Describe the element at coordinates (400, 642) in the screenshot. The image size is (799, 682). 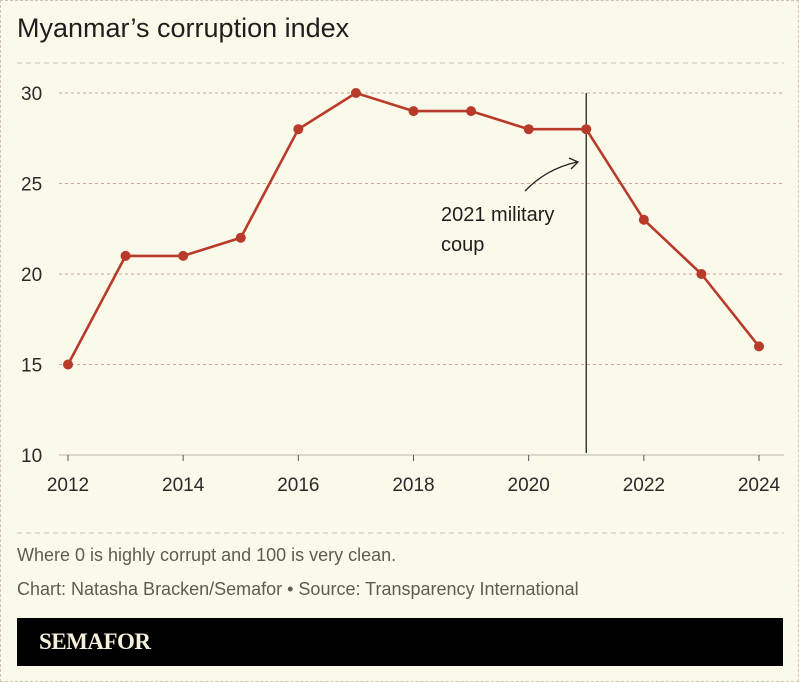
I see `brand-bar: SEMAFOR` at that location.